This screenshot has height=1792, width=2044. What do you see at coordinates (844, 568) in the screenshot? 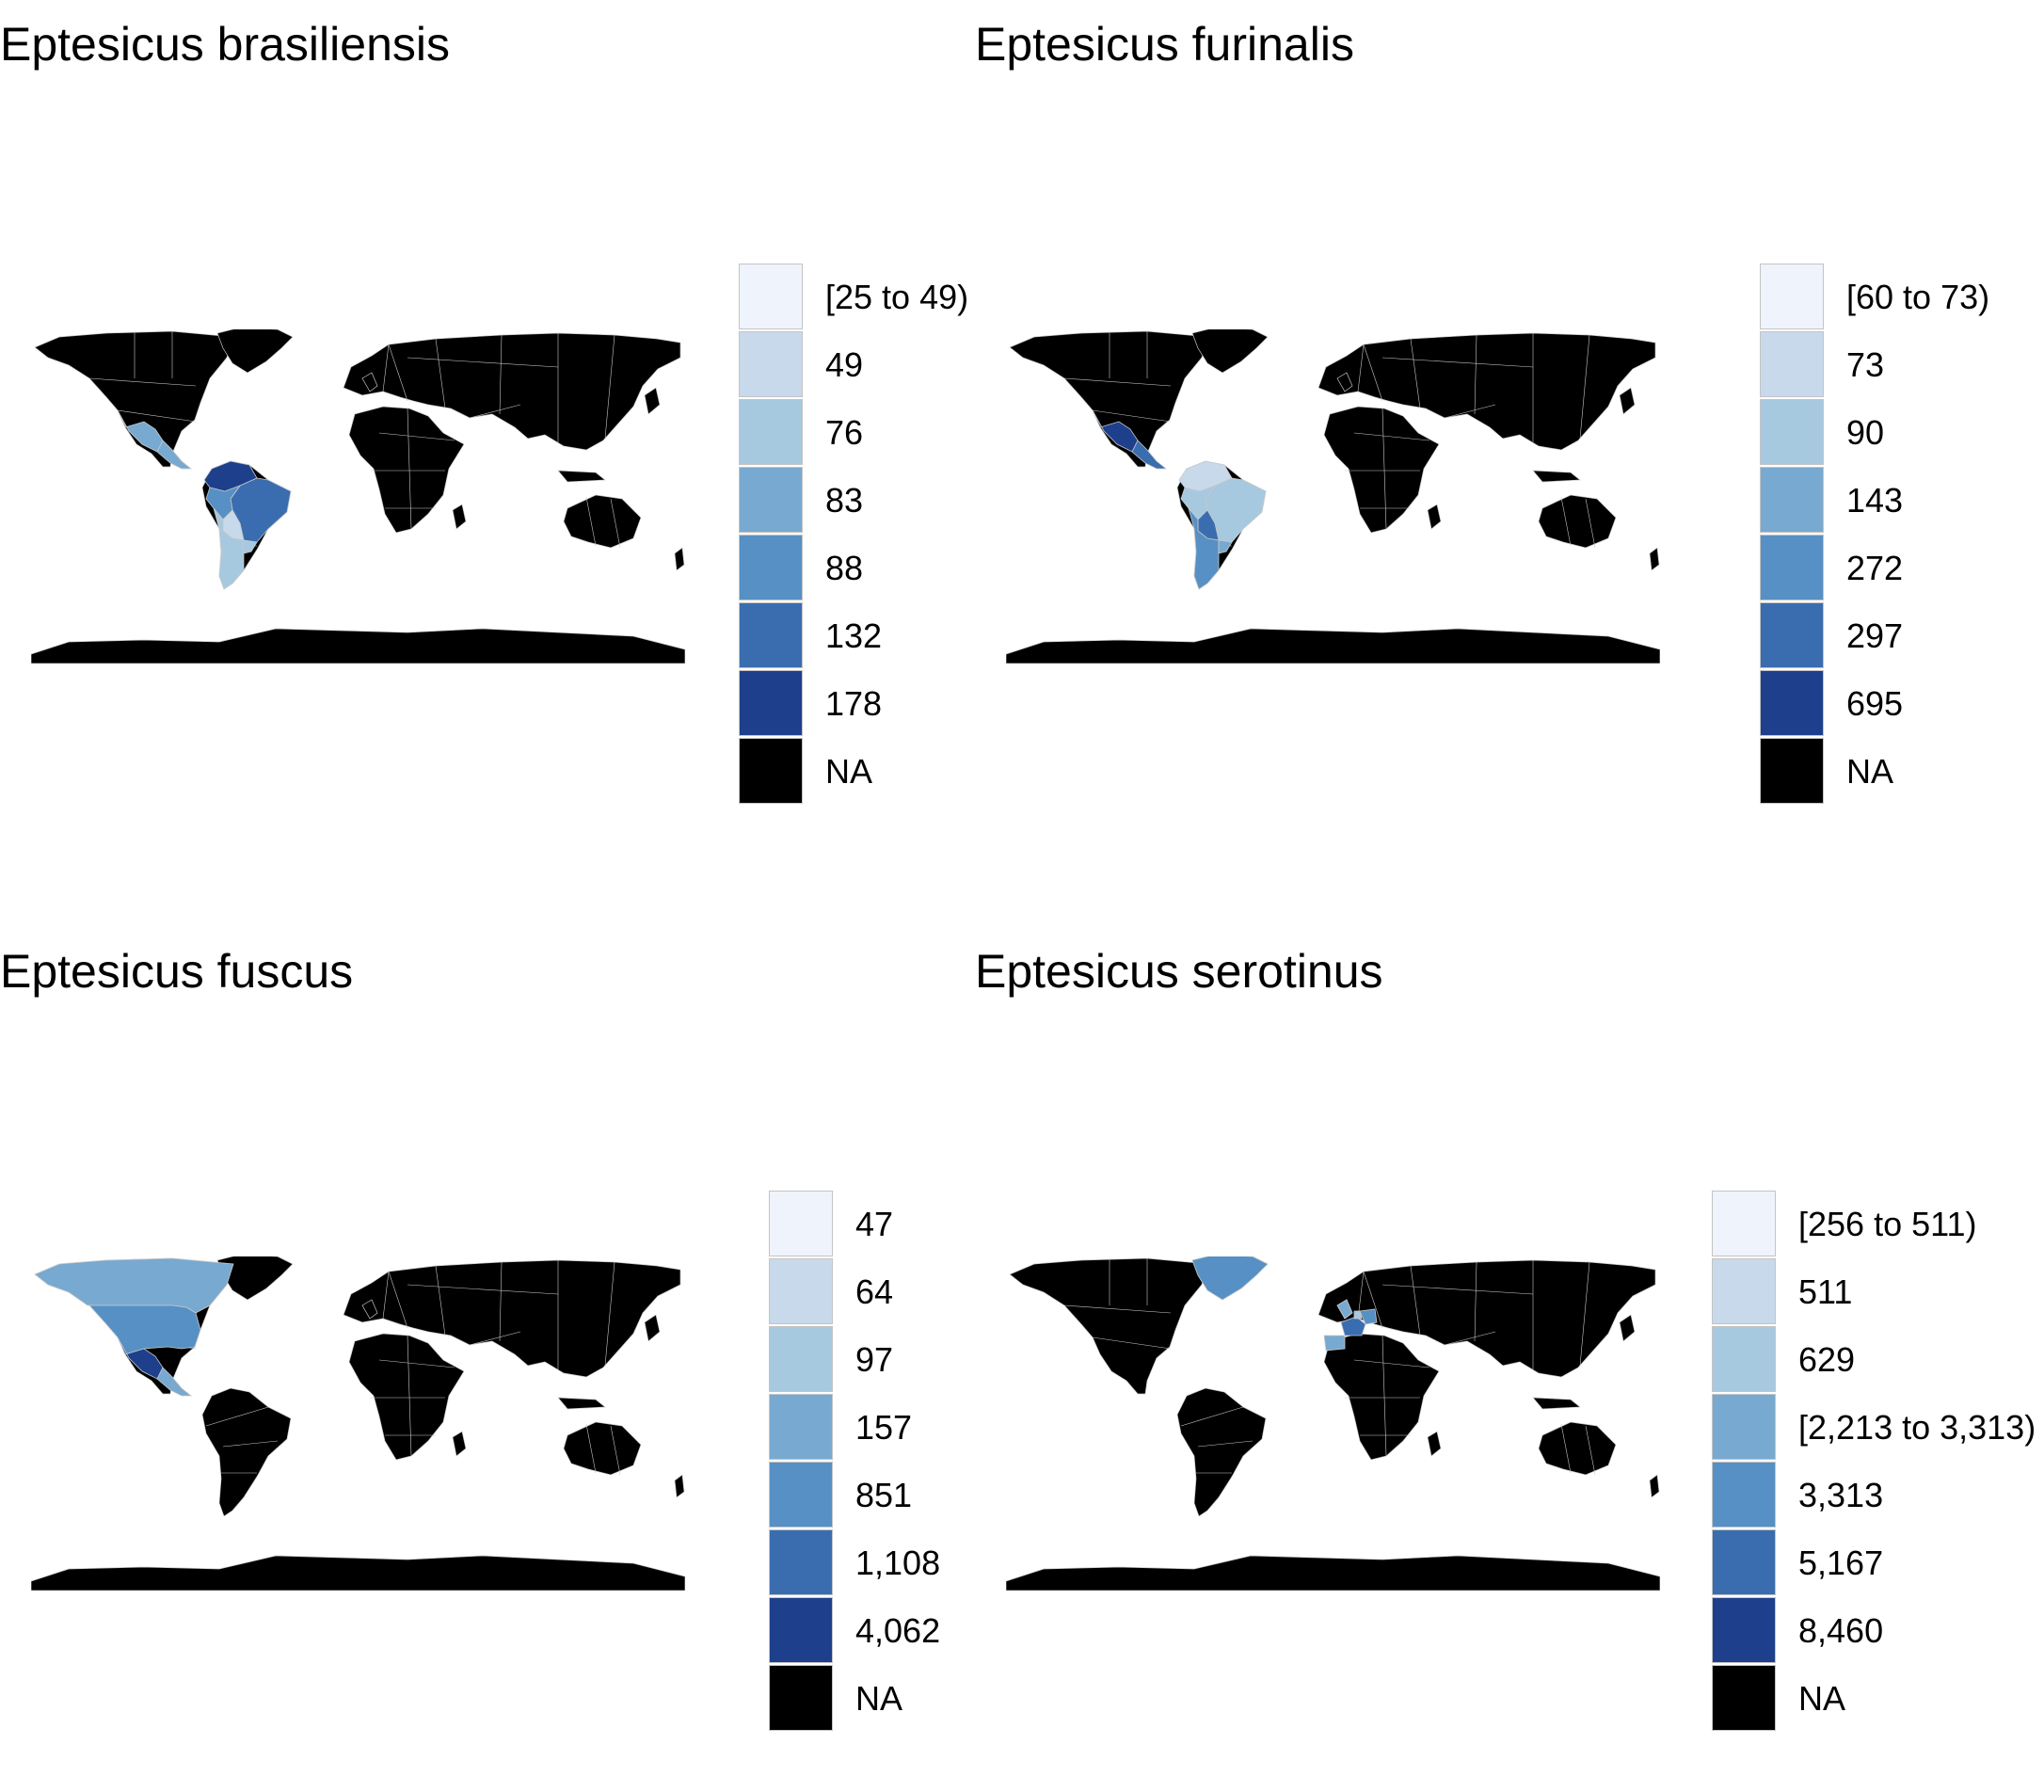
I see `legend-label: 88` at bounding box center [844, 568].